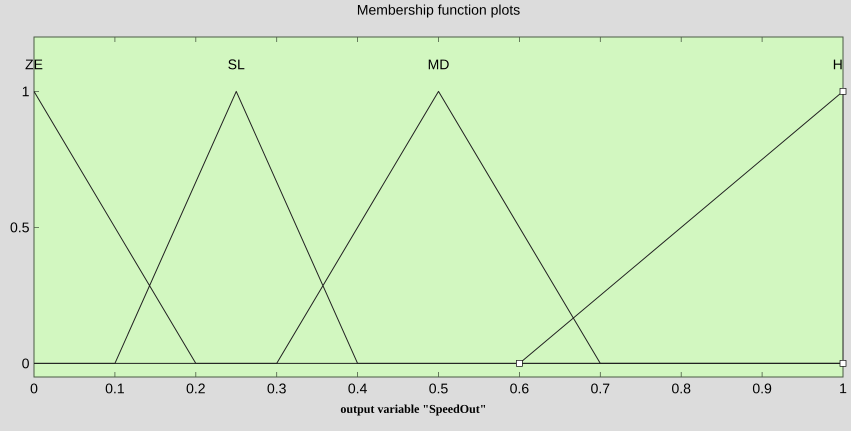 The image size is (851, 431). Describe the element at coordinates (25, 363) in the screenshot. I see `y-tick-label: 0` at that location.